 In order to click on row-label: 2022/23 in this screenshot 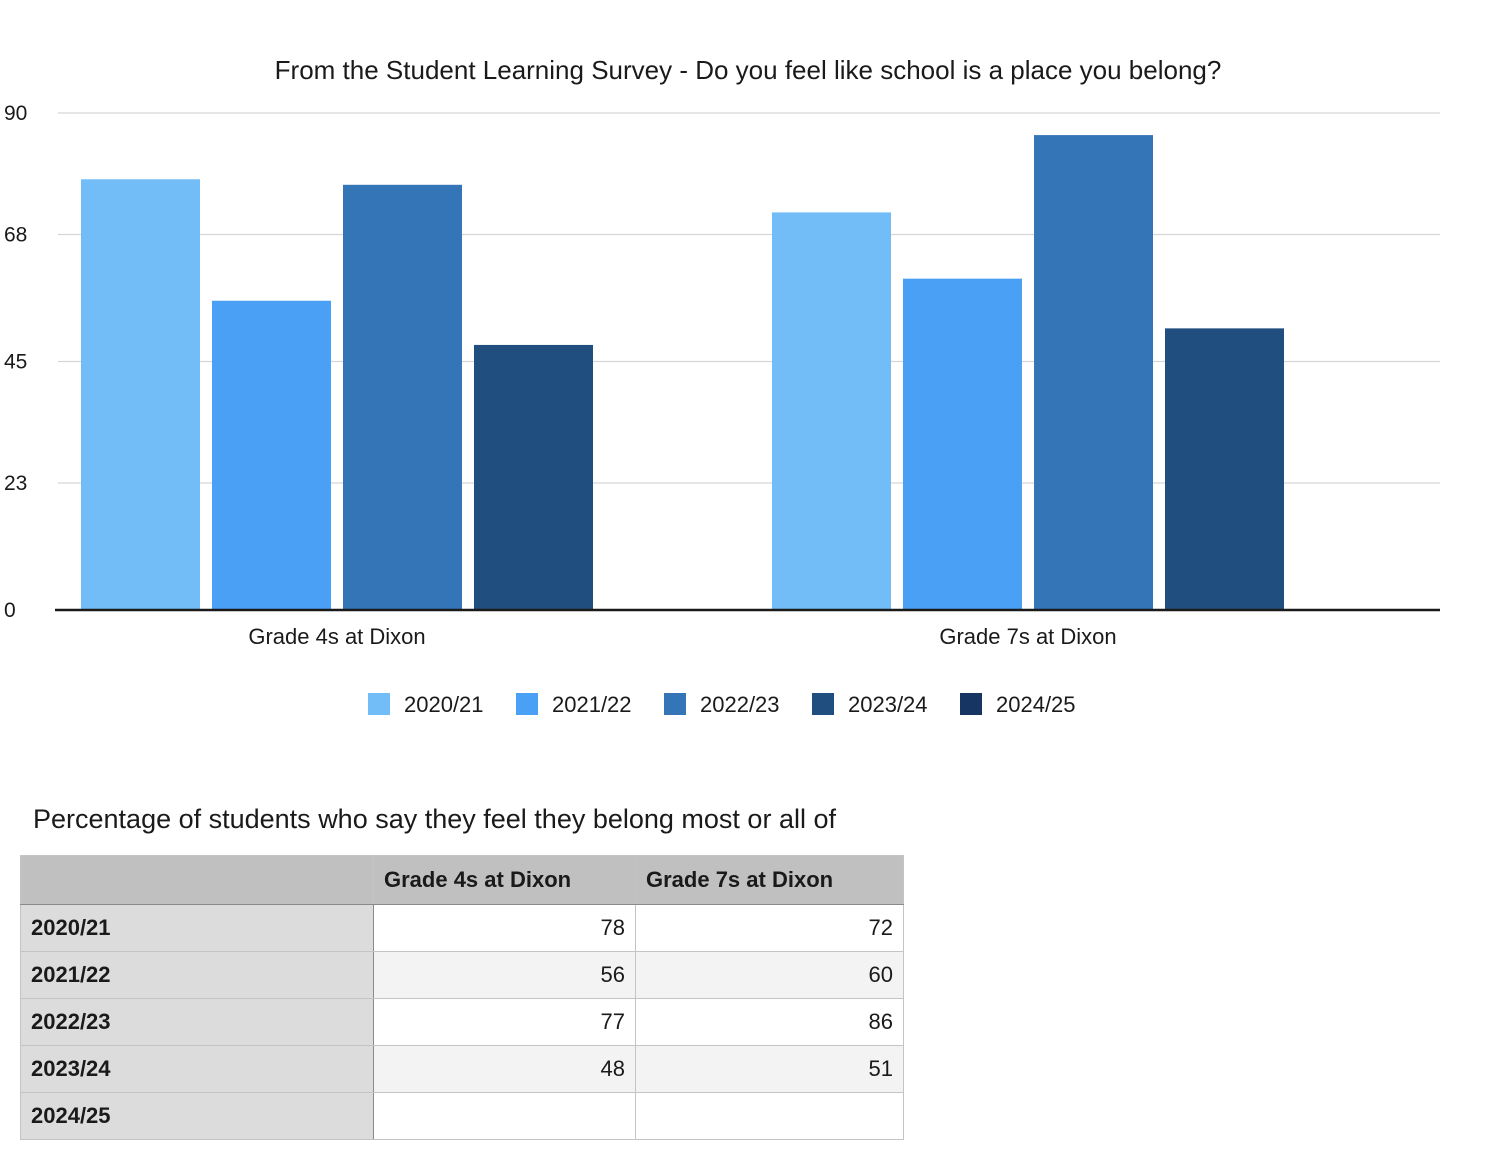, I will do `click(197, 1022)`.